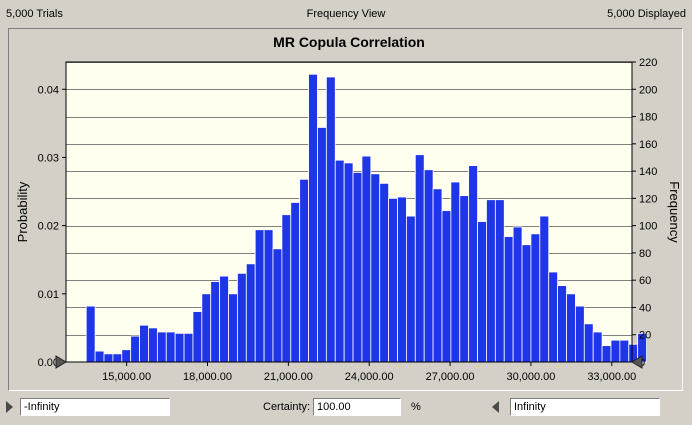 This screenshot has width=692, height=425. I want to click on left-grabber-icon, so click(9, 407).